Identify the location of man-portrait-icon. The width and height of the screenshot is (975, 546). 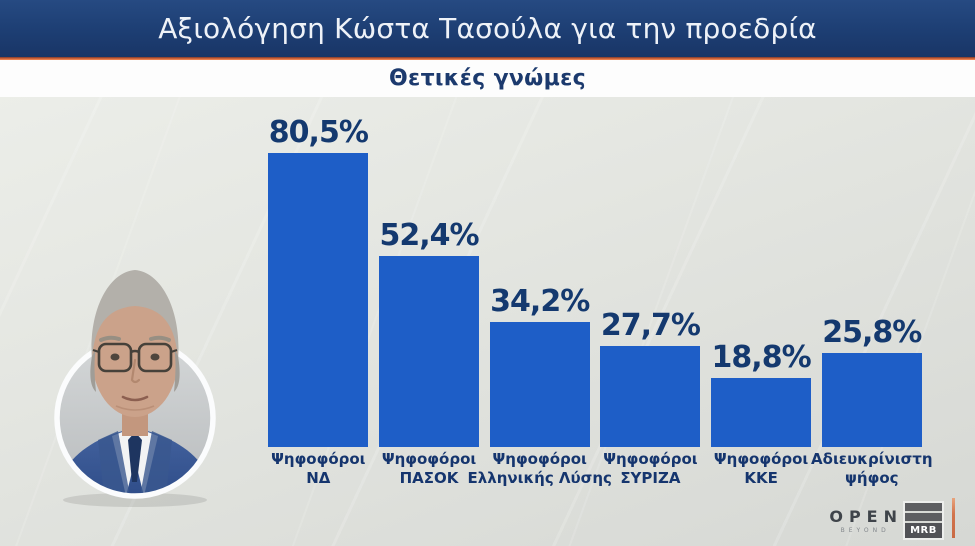
(135, 388).